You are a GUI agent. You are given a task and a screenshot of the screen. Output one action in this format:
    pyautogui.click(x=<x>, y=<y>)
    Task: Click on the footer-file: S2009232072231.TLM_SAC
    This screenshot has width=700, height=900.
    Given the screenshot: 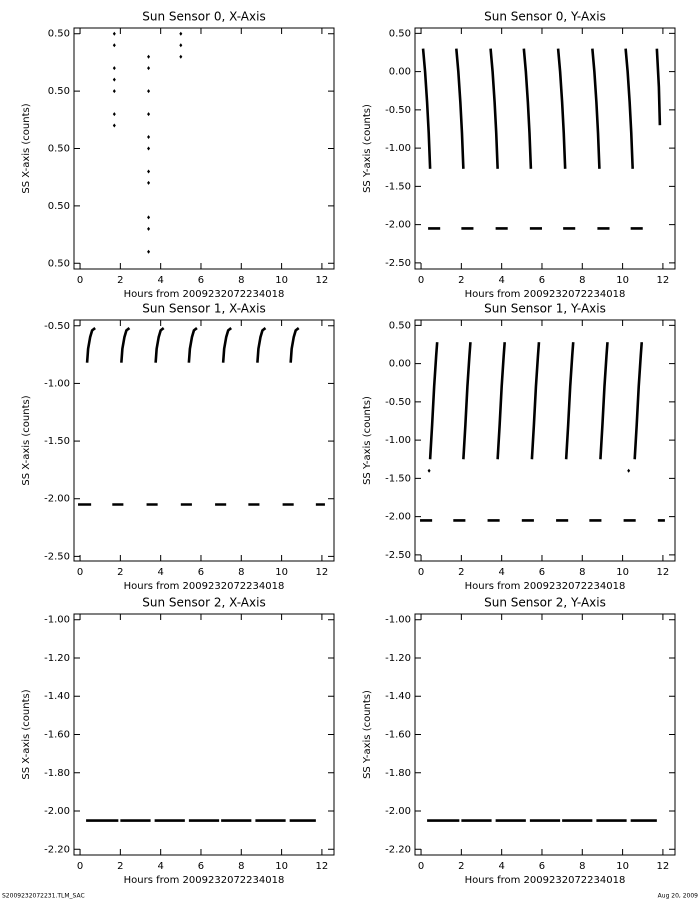 What is the action you would take?
    pyautogui.click(x=43, y=896)
    